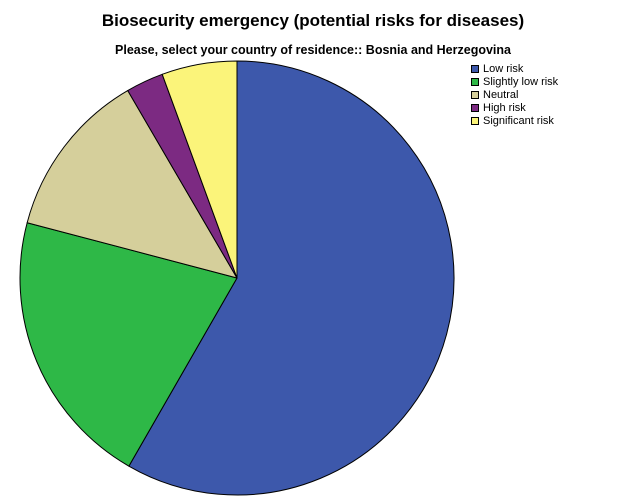 The image size is (626, 501). I want to click on legend-label-significant-risk: Significant risk, so click(518, 121).